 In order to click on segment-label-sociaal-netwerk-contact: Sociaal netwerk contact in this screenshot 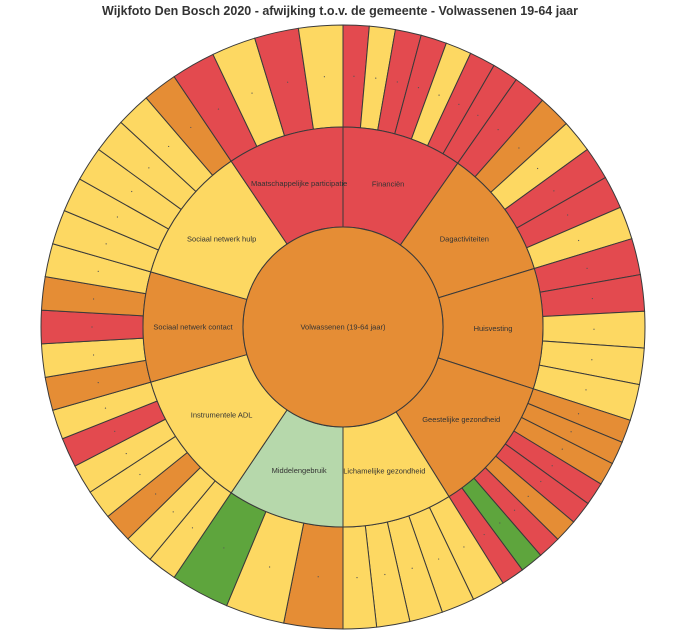, I will do `click(193, 327)`.